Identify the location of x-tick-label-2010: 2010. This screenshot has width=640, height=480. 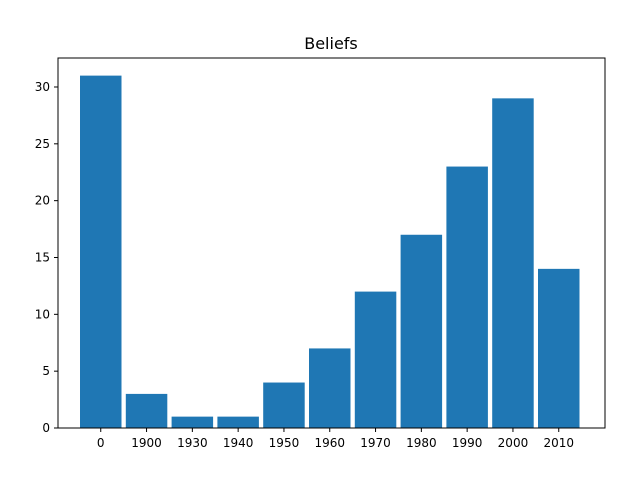
(558, 443).